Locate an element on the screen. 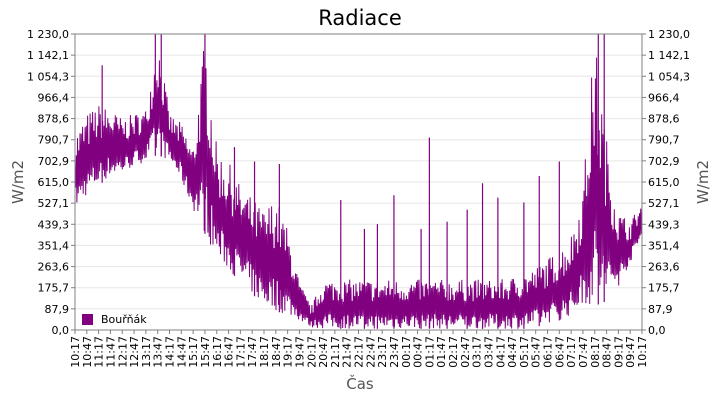  legend: Bouřňák is located at coordinates (114, 319).